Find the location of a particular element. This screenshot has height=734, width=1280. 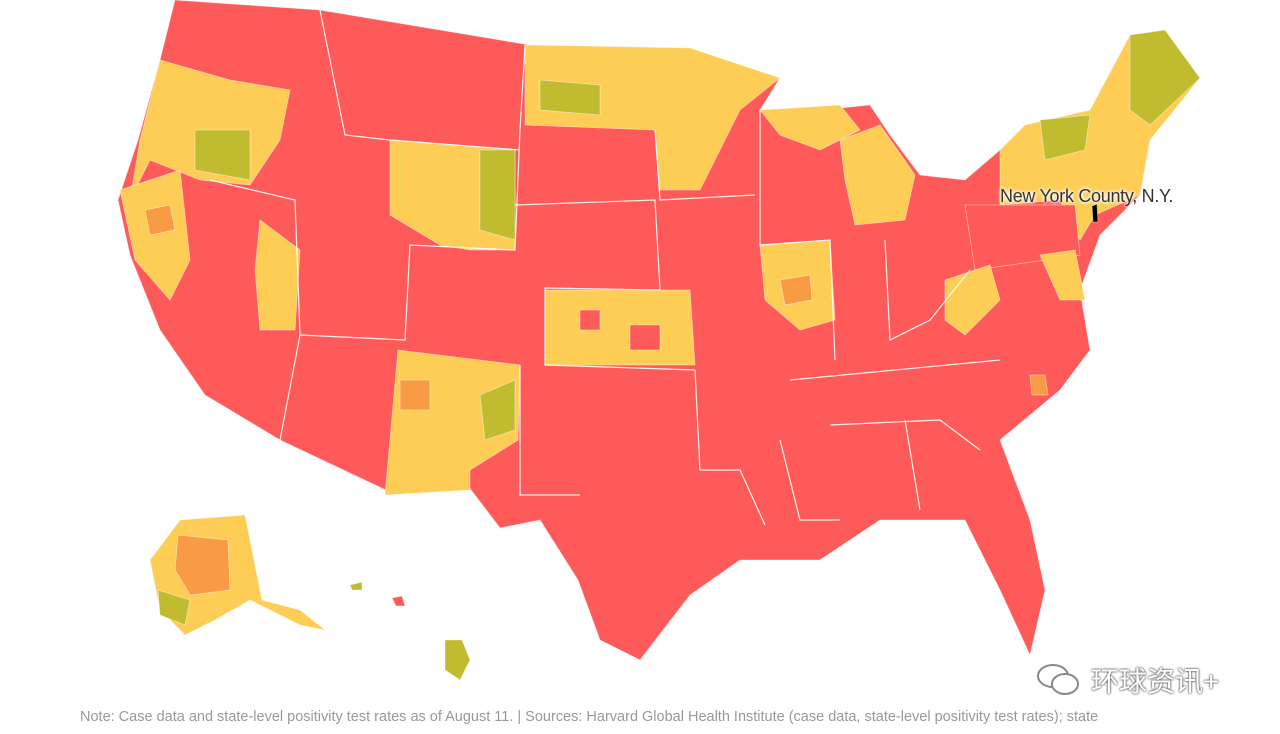

alaska-low is located at coordinates (174, 607).